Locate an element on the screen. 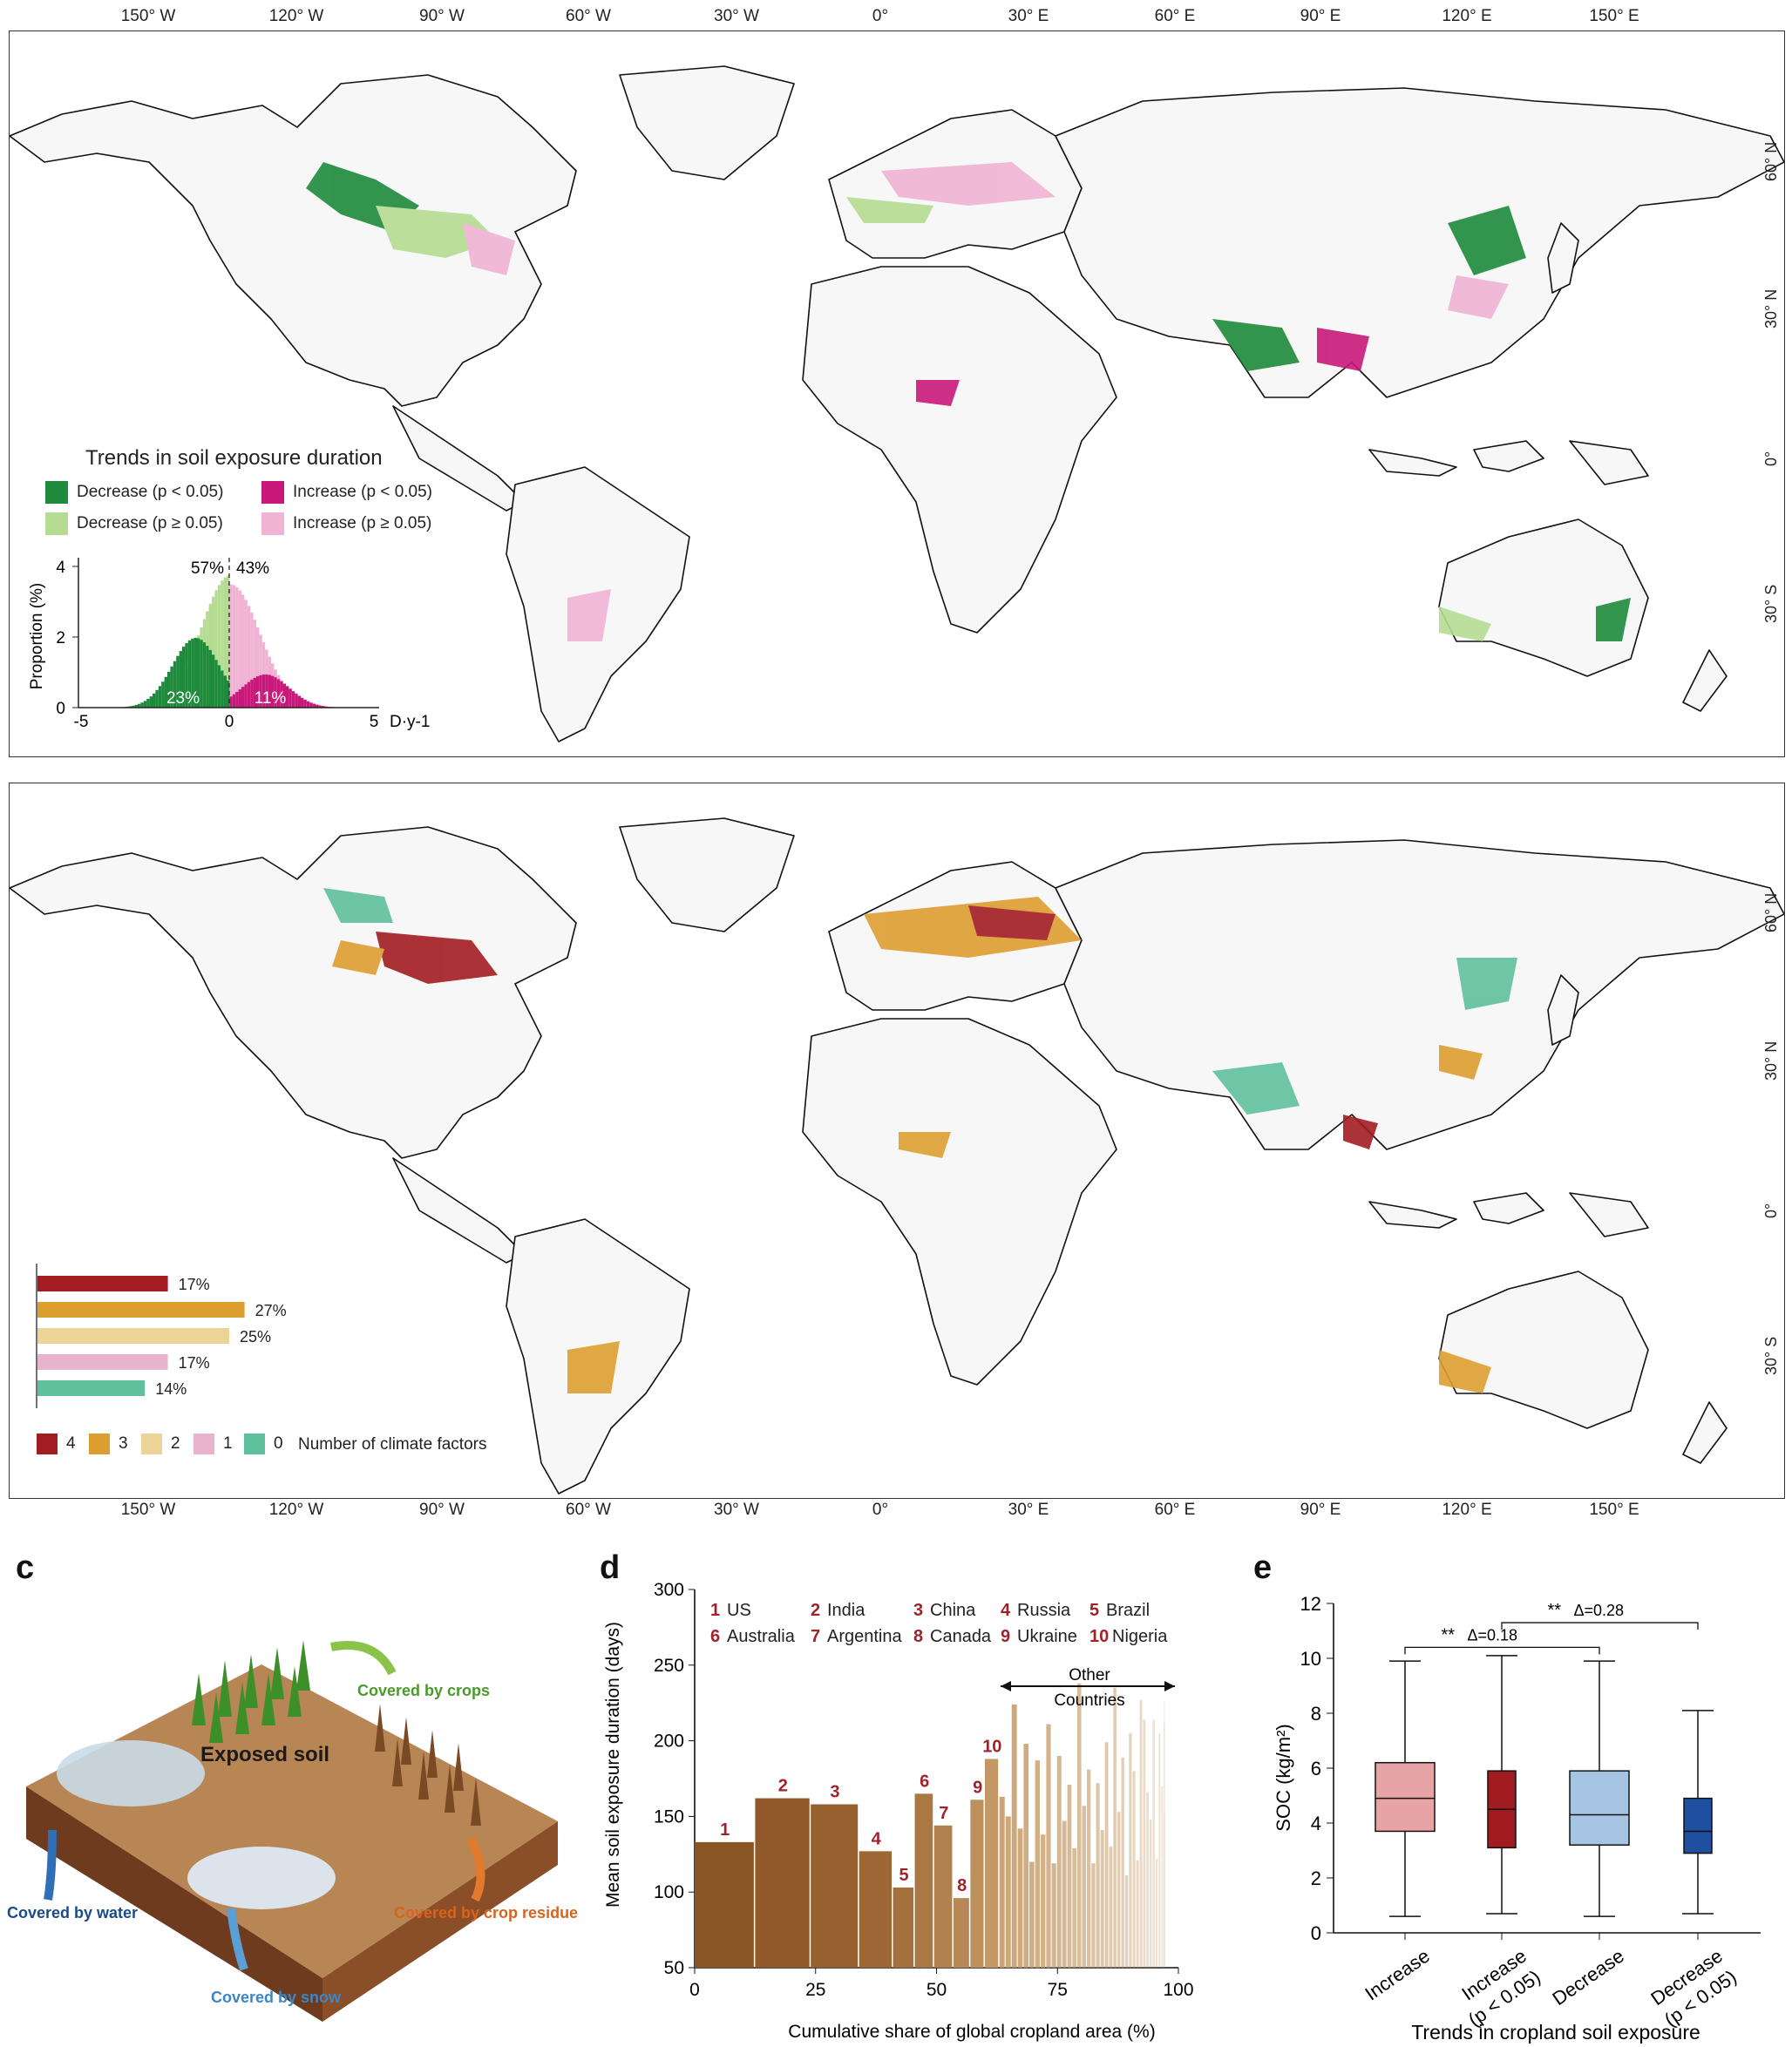 The width and height of the screenshot is (1792, 2047). label-covered-by-water: Covered by water is located at coordinates (73, 1913).